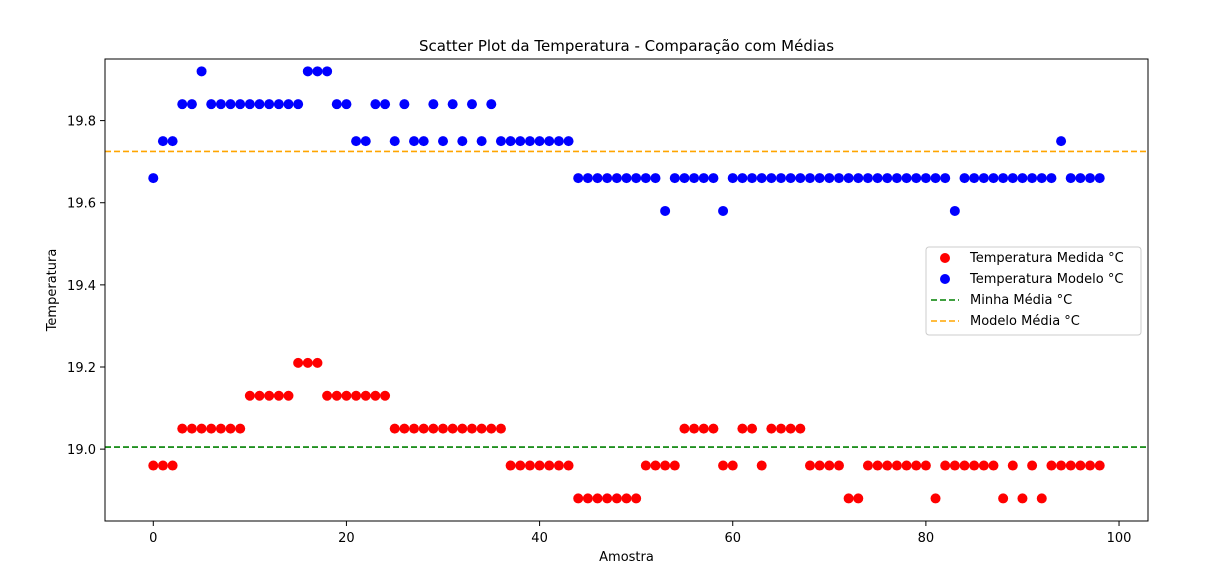 The height and width of the screenshot is (573, 1229). I want to click on legend-label: Modelo Média °C, so click(1025, 321).